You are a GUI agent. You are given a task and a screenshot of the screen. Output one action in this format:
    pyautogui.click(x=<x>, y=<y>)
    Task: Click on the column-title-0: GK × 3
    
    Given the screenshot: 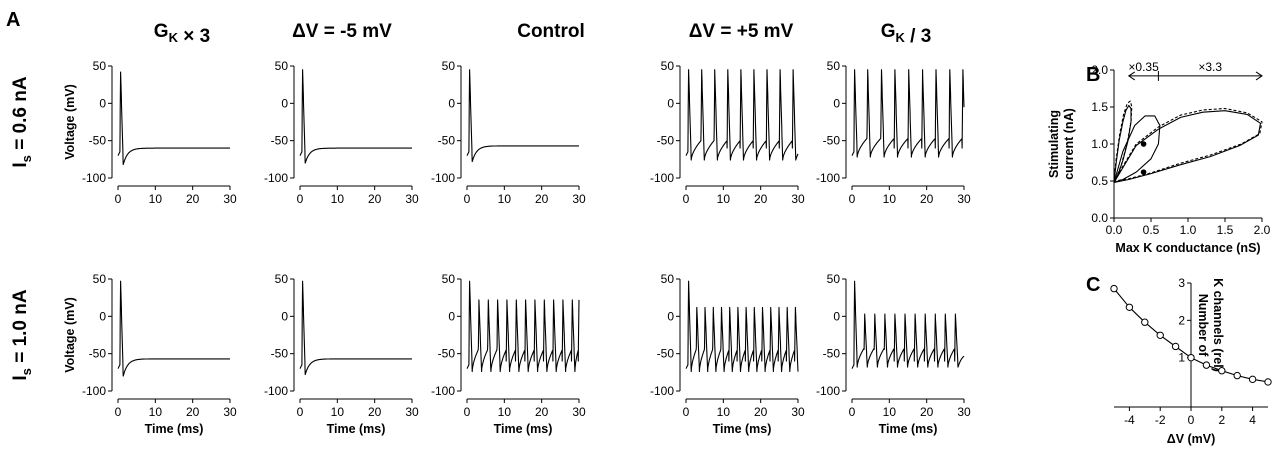 What is the action you would take?
    pyautogui.click(x=182, y=34)
    